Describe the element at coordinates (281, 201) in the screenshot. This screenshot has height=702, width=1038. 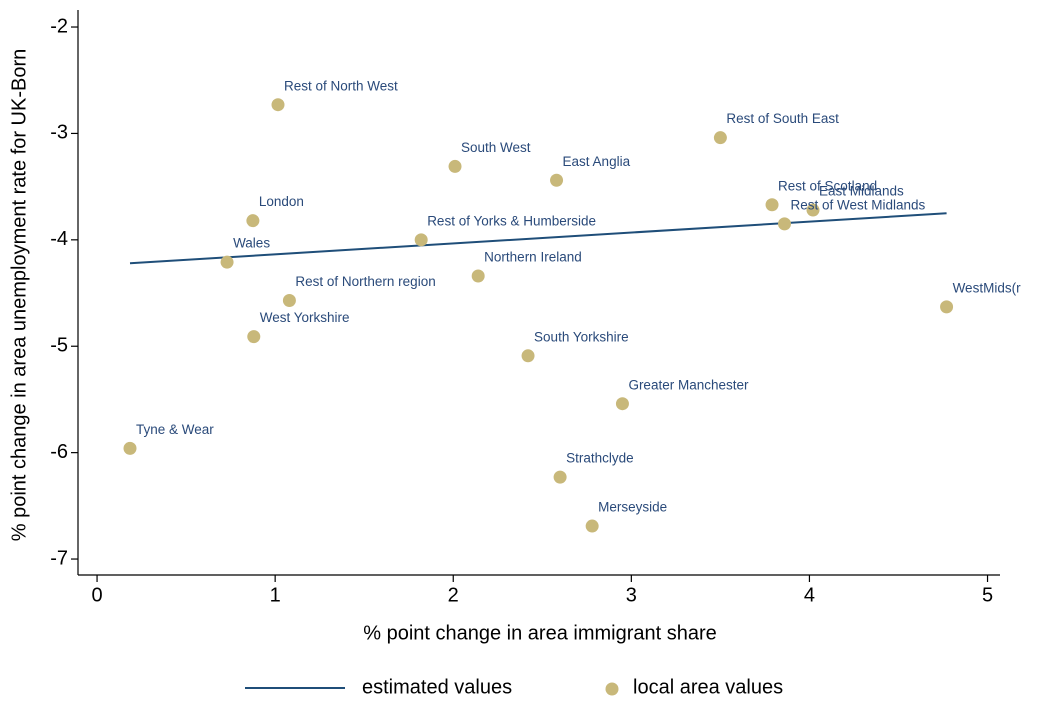
I see `point-label: London` at that location.